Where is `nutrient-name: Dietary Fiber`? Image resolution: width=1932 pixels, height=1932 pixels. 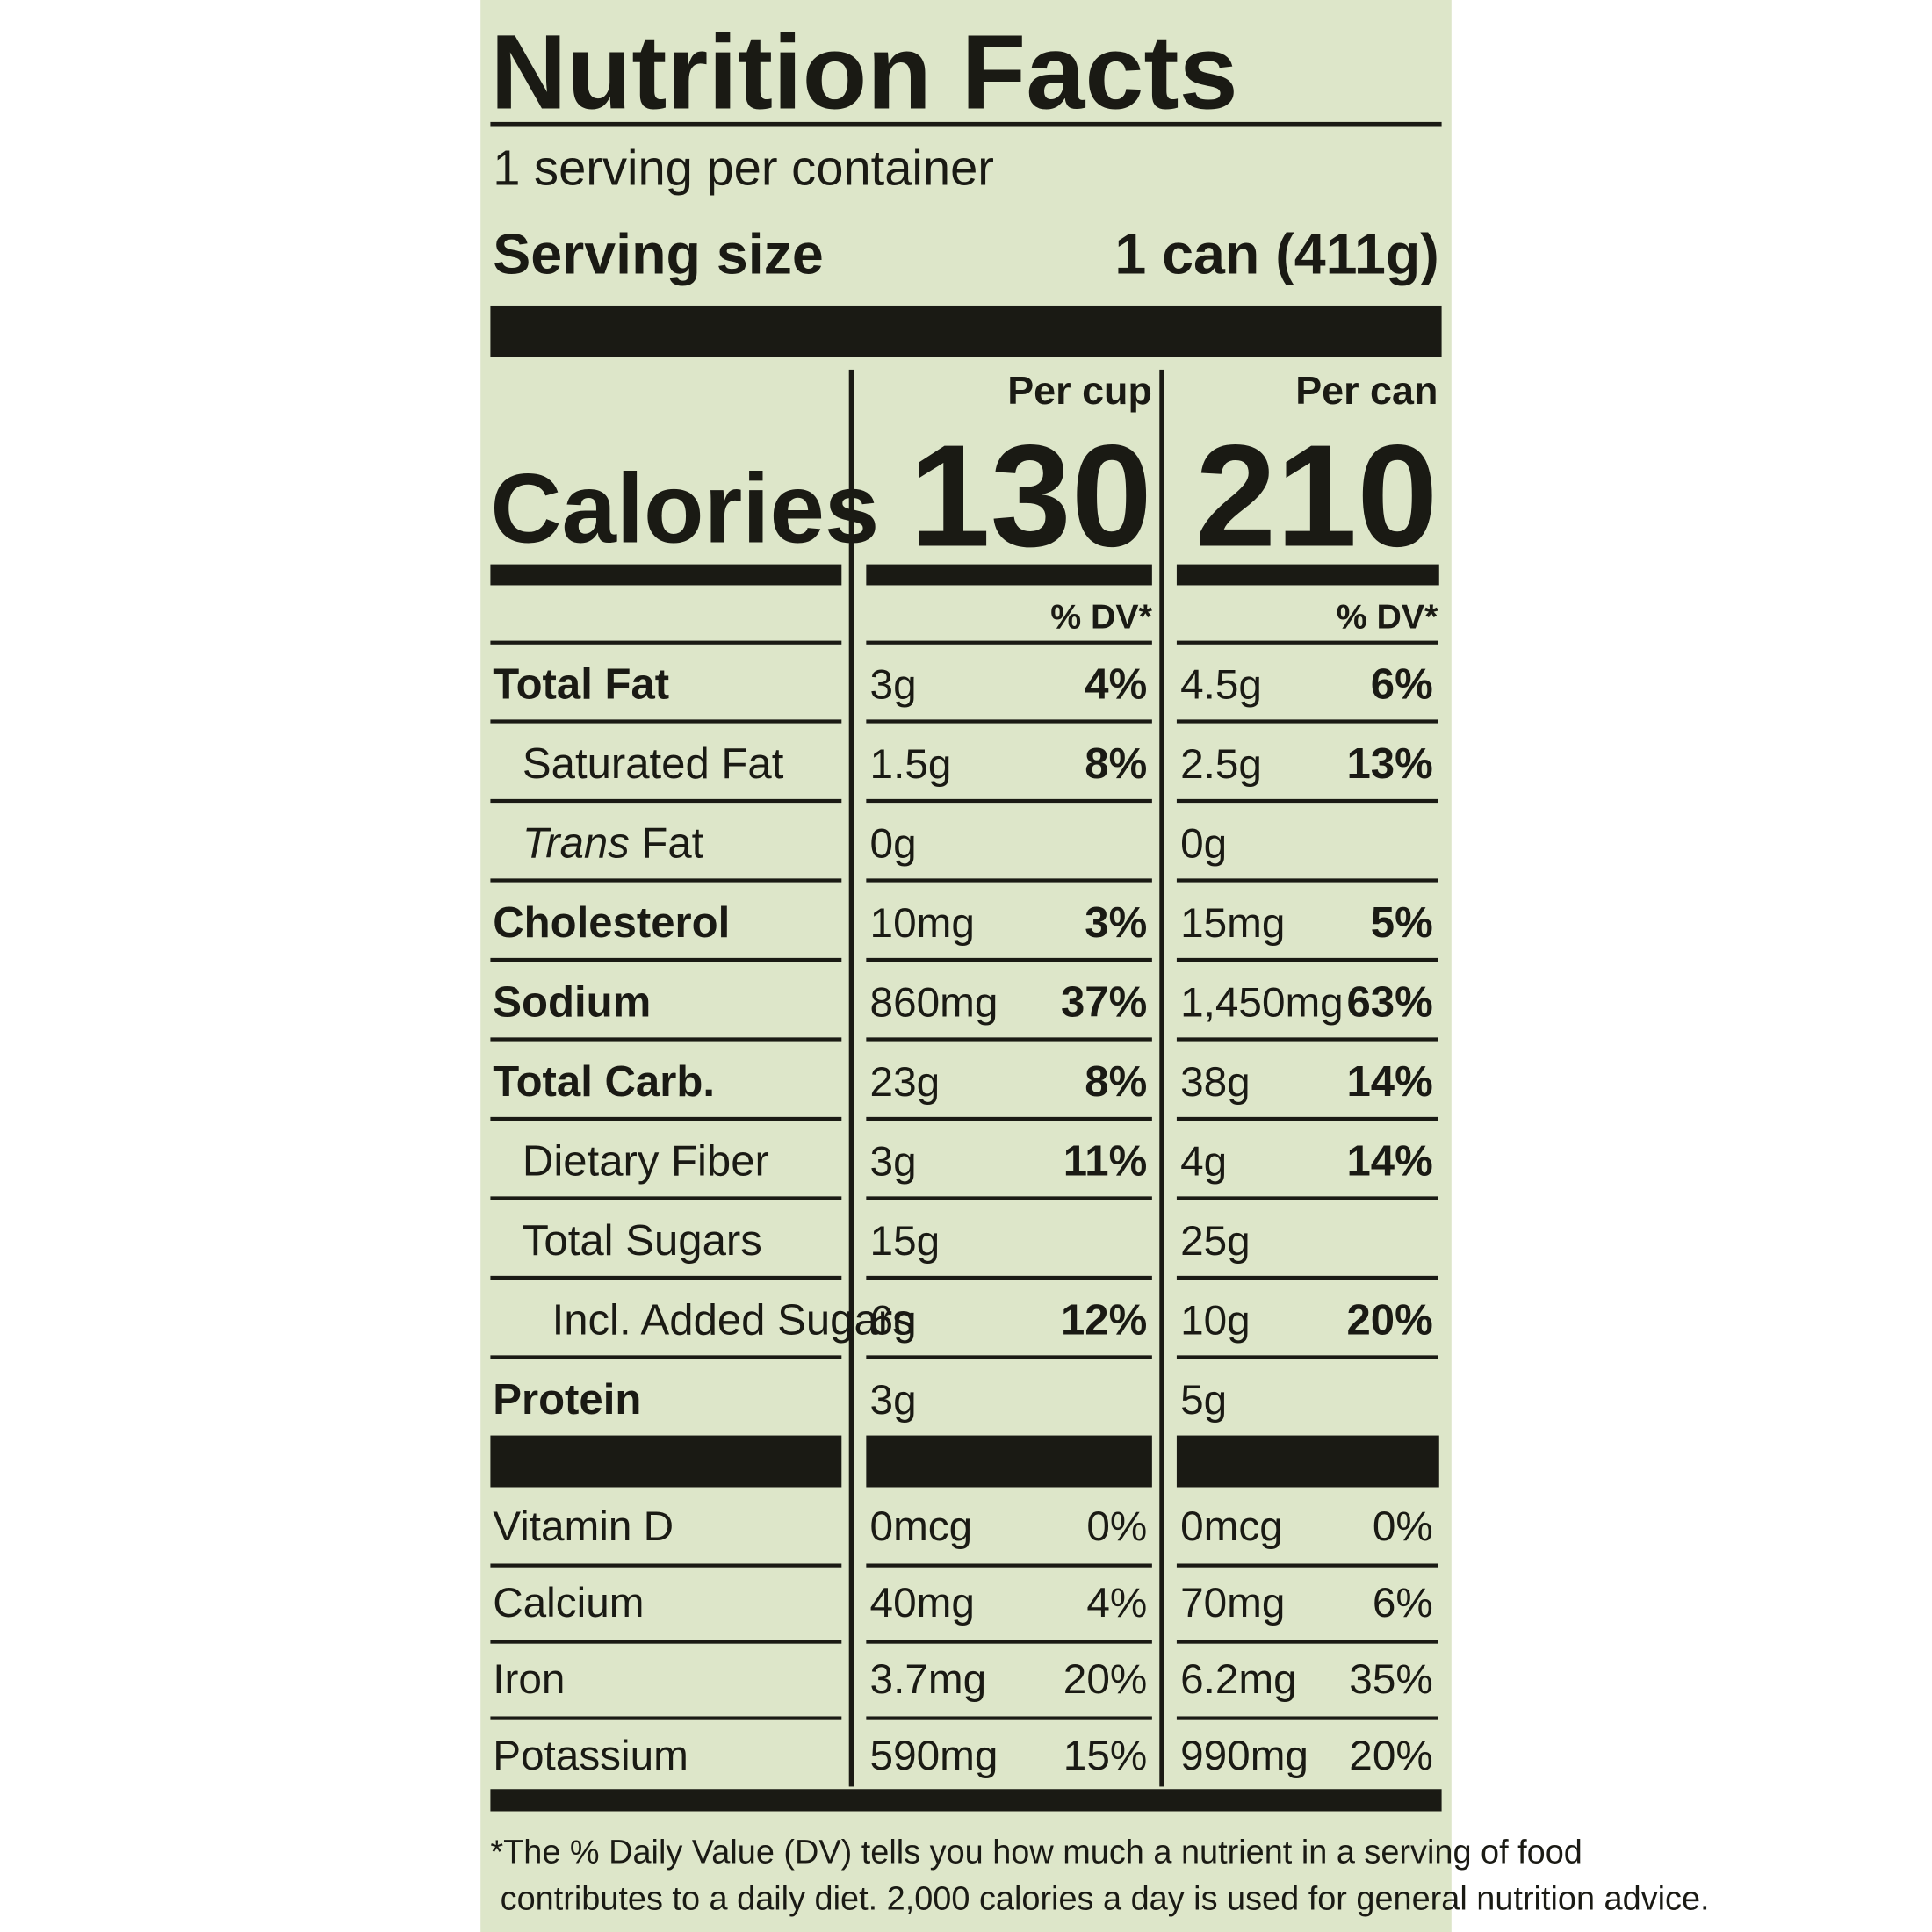 nutrient-name: Dietary Fiber is located at coordinates (646, 1162).